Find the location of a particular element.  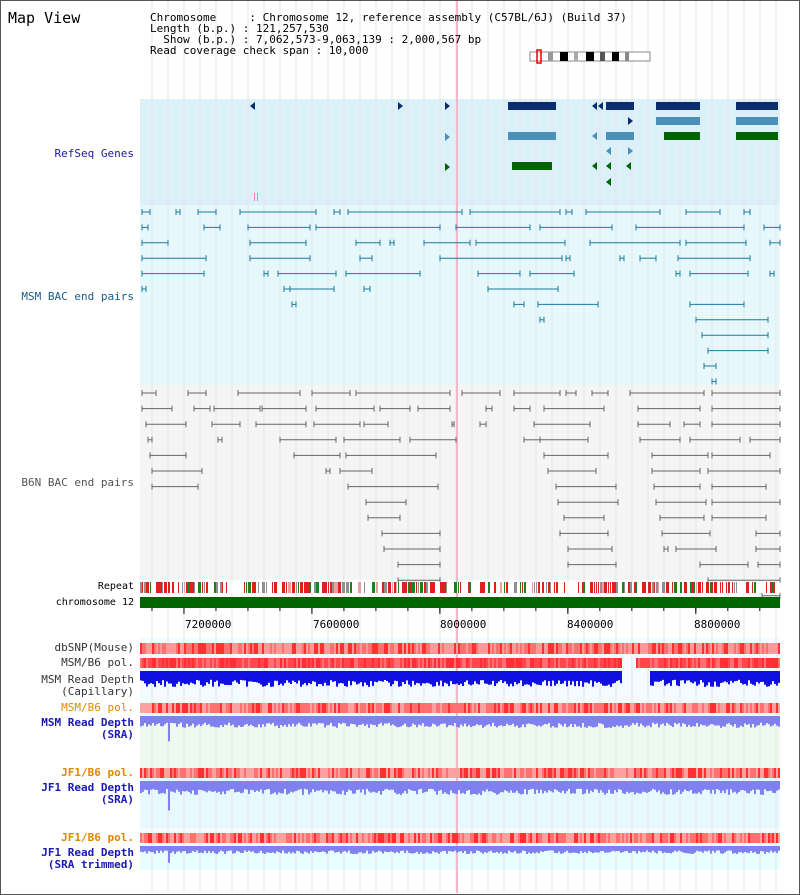

refseq-genes-label: RefSeq Genes is located at coordinates (94, 153).